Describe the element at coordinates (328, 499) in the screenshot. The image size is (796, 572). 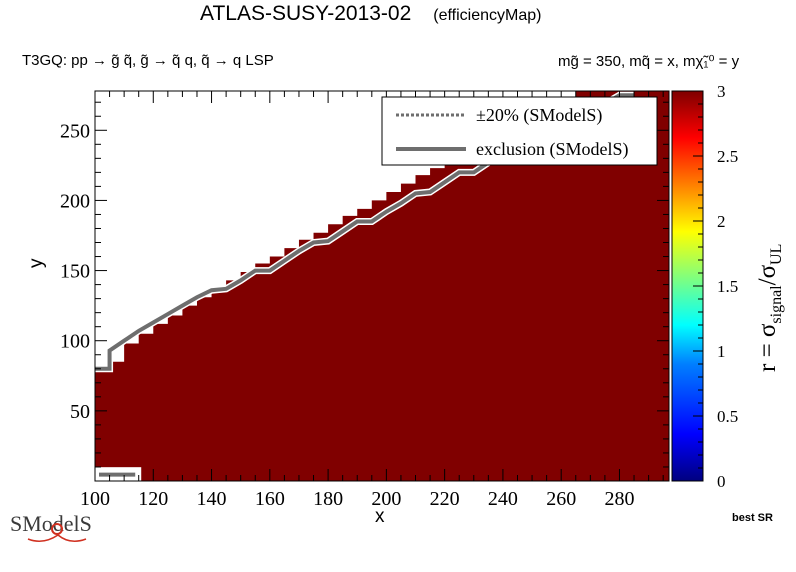
I see `x-tick-label: 180` at that location.